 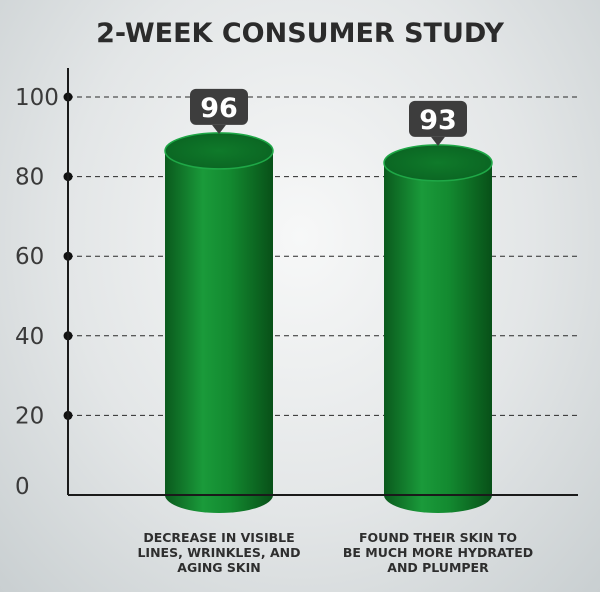 What do you see at coordinates (218, 567) in the screenshot?
I see `category-label: AGING SKIN` at bounding box center [218, 567].